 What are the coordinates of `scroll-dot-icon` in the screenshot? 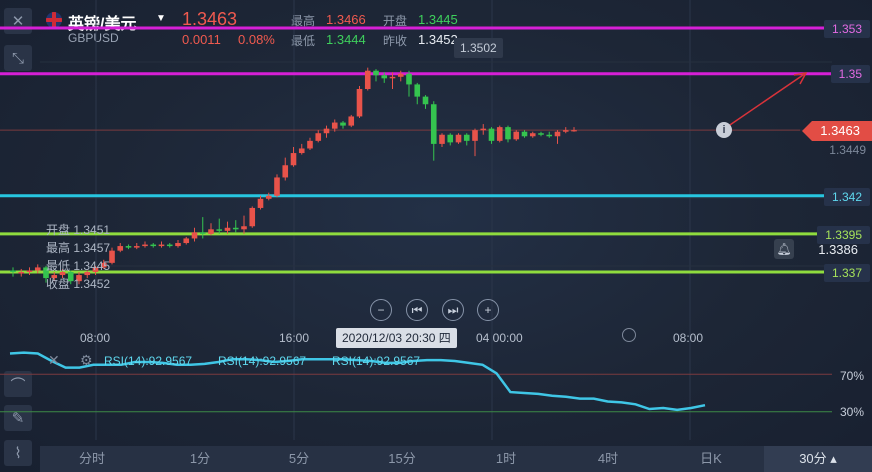 It's located at (629, 335).